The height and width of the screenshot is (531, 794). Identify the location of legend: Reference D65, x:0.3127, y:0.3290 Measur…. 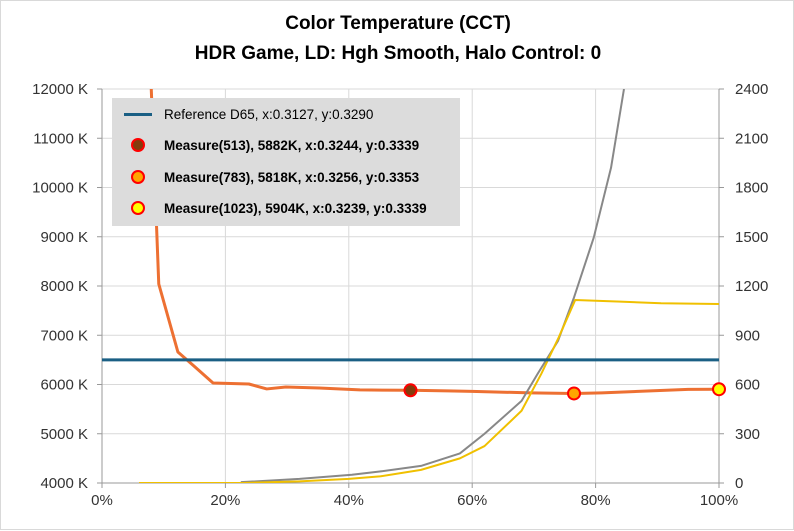
(286, 162).